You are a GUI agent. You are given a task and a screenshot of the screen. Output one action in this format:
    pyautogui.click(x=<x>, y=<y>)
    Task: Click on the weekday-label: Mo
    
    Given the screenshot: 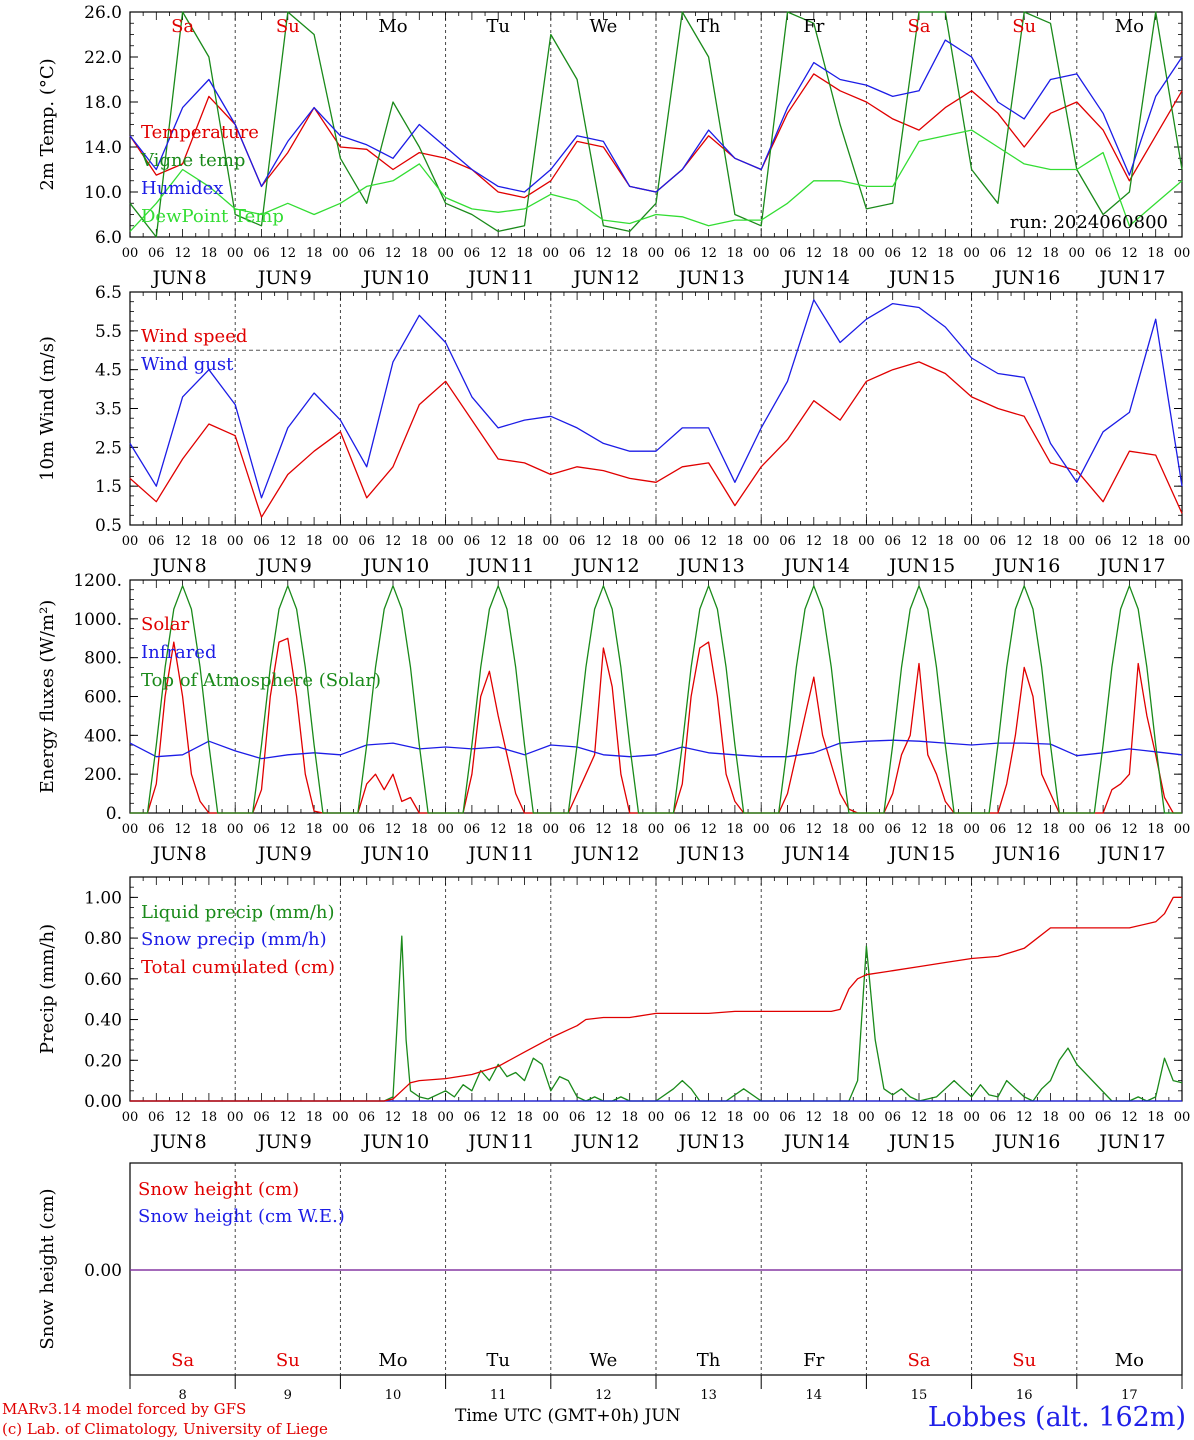 What is the action you would take?
    pyautogui.click(x=1129, y=26)
    